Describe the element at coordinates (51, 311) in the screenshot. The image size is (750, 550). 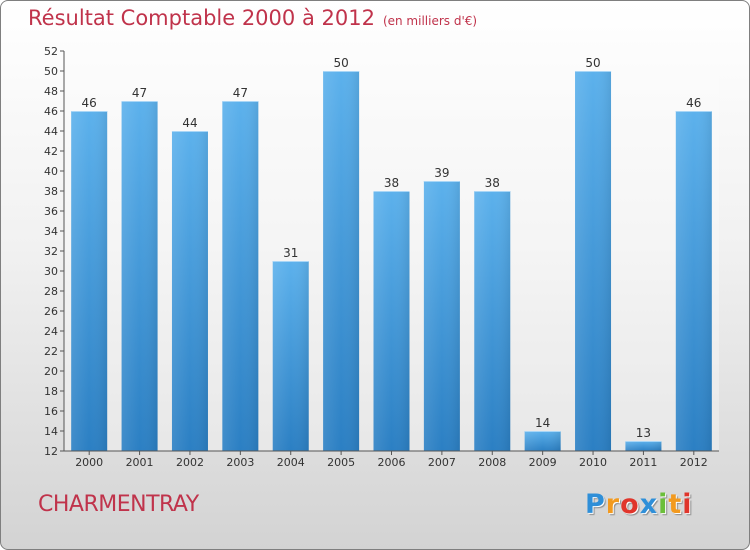
I see `y-tick-label: 26` at that location.